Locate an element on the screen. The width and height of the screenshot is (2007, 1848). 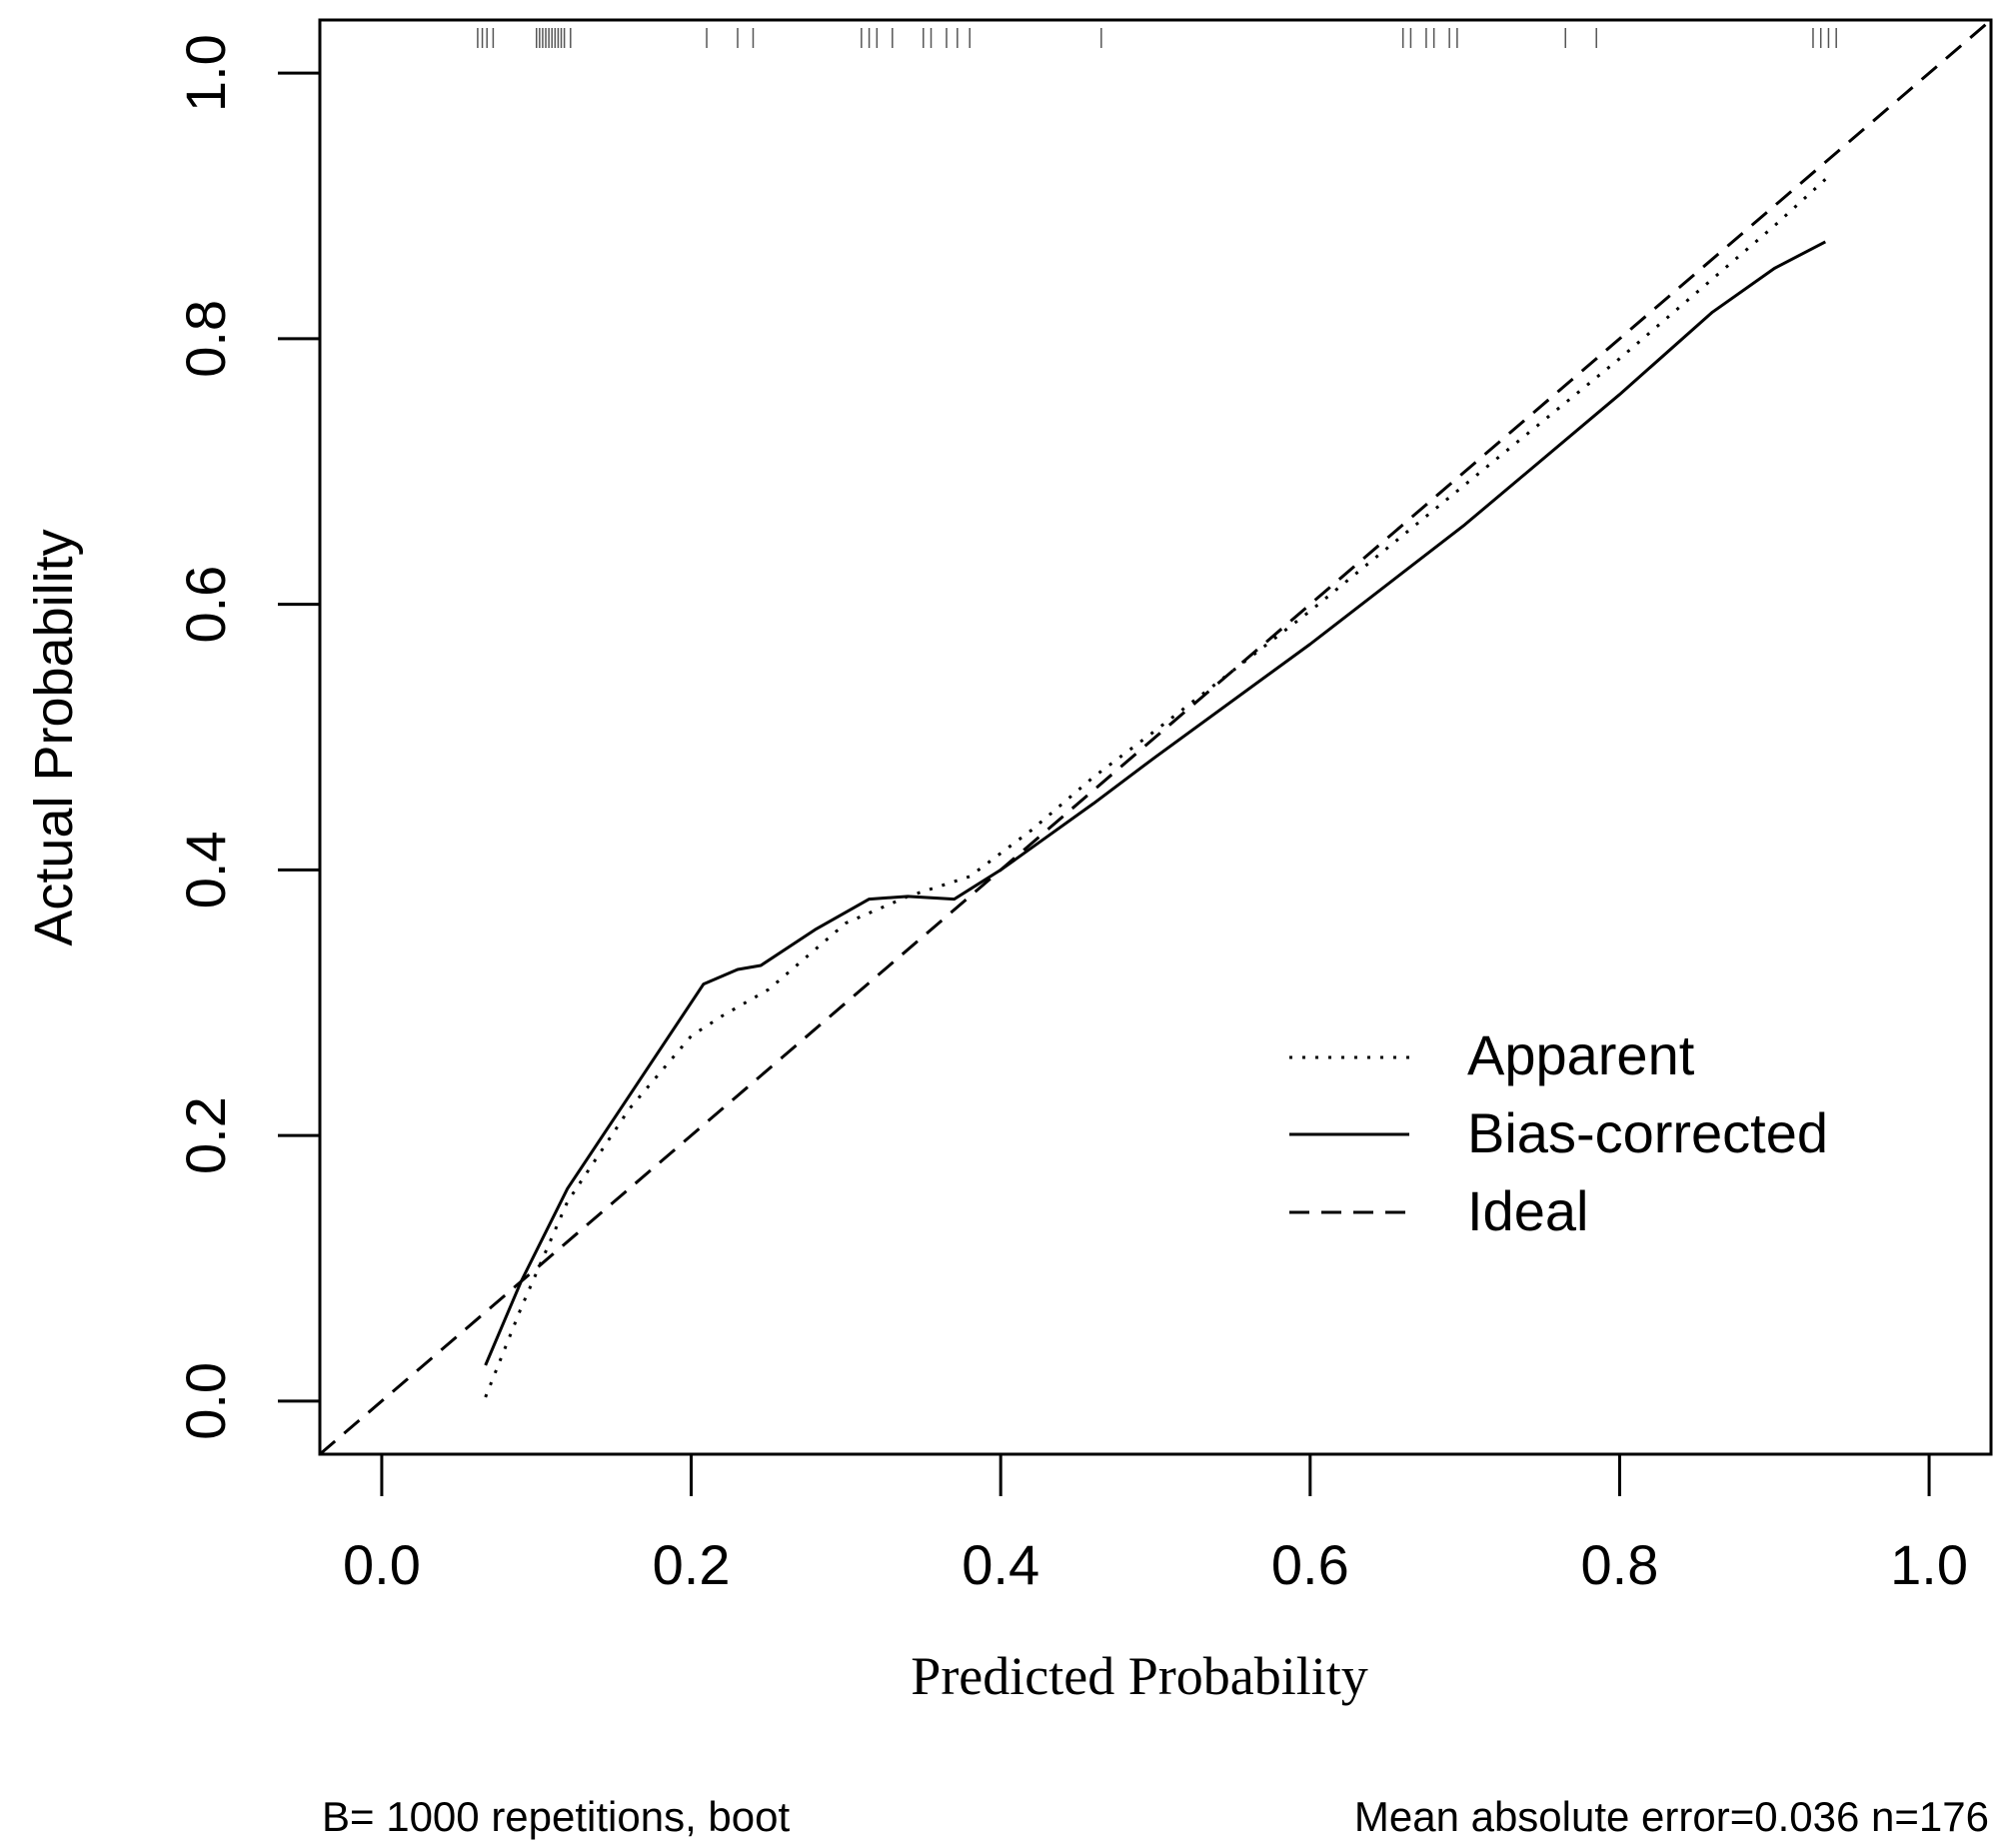
y-axis: 0.0 0.2 0.4 0.6 0.8 1.0 is located at coordinates (248, 737).